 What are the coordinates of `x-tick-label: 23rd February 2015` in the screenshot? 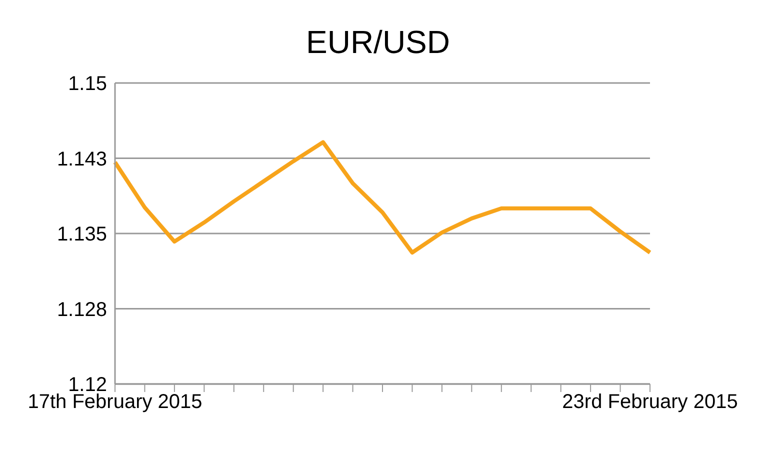 It's located at (650, 402).